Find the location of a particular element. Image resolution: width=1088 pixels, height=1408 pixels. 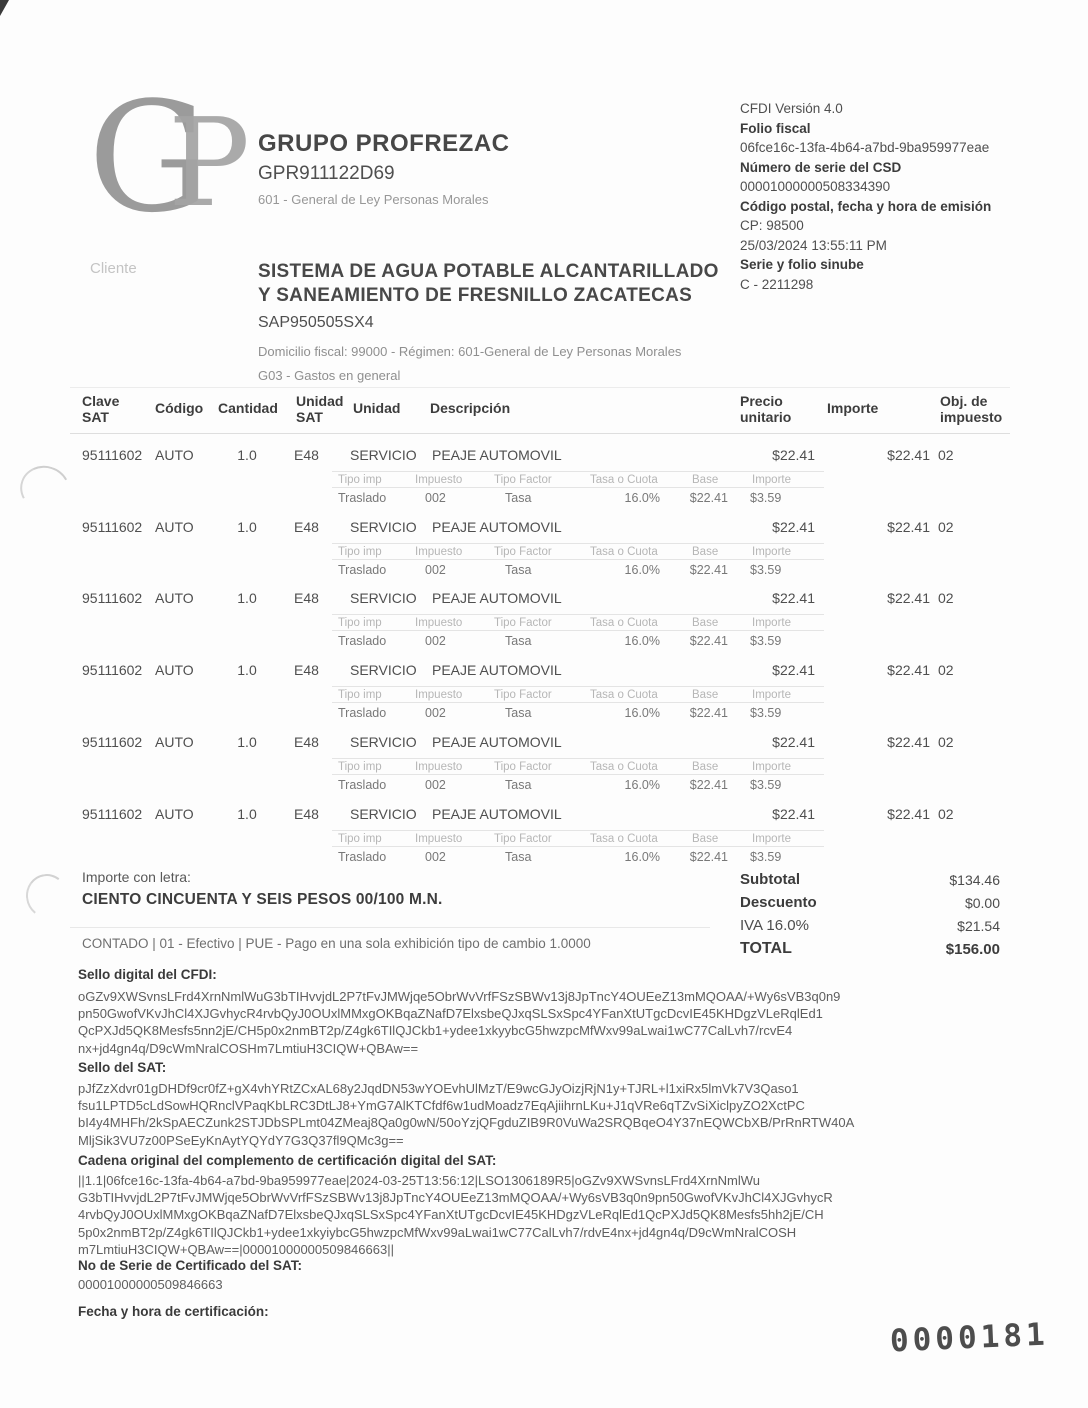

no-serie-sat-label: No de Serie de Certificado del SAT: is located at coordinates (190, 1265).